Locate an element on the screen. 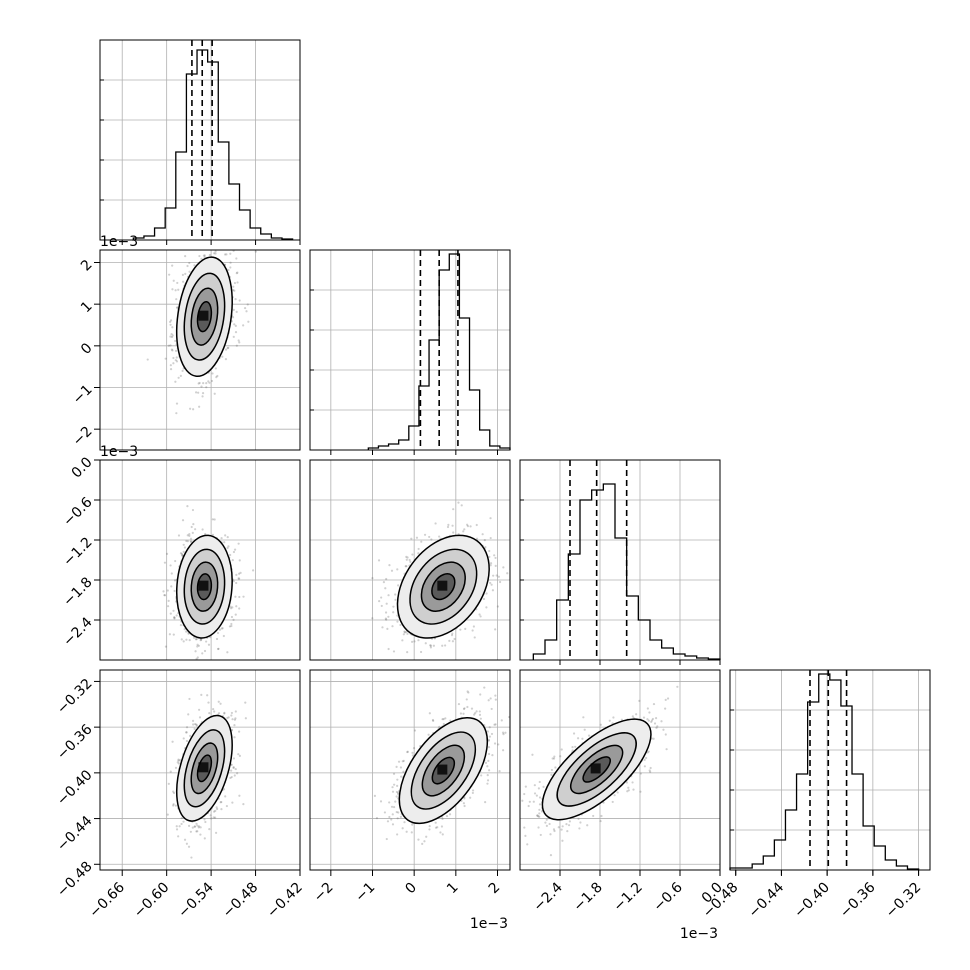  panel-frame is located at coordinates (200, 770).